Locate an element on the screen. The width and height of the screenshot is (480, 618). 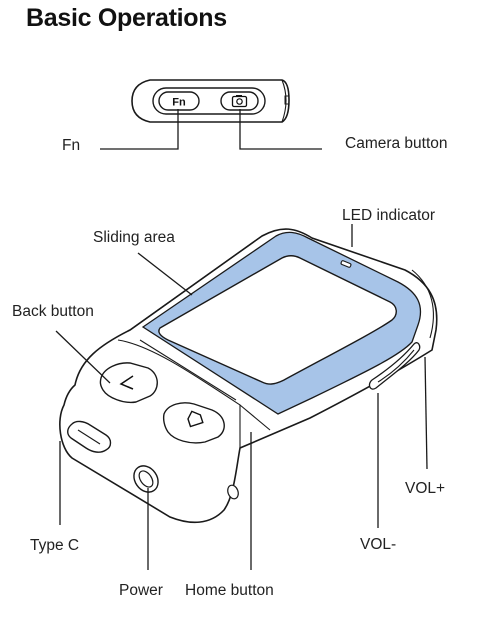
label-vol-down: VOL- is located at coordinates (378, 544).